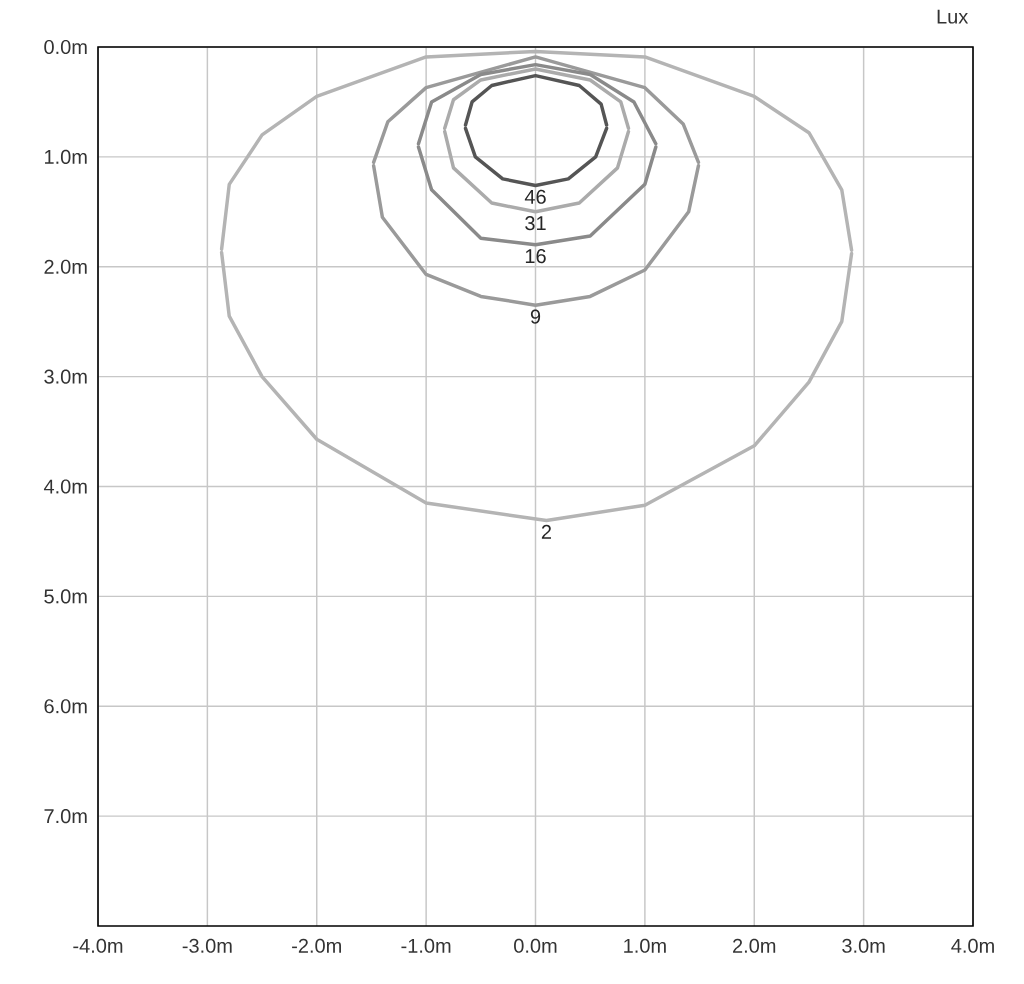 The image size is (1024, 984). Describe the element at coordinates (65, 706) in the screenshot. I see `y-tick-label: 6.0m` at that location.